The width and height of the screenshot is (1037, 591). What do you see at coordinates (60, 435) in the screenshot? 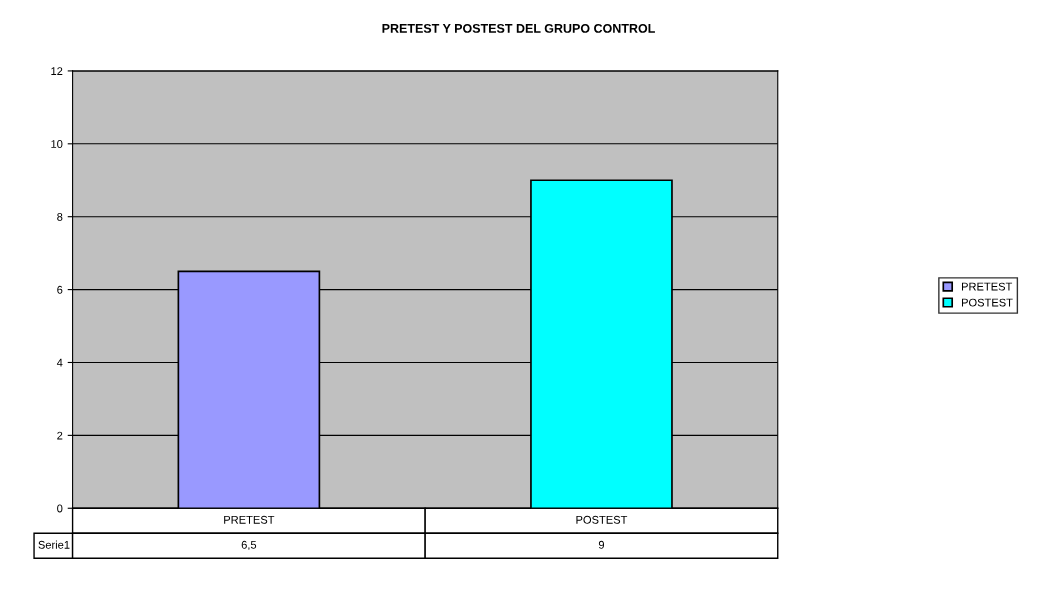
I see `y-tick-label: 2` at bounding box center [60, 435].